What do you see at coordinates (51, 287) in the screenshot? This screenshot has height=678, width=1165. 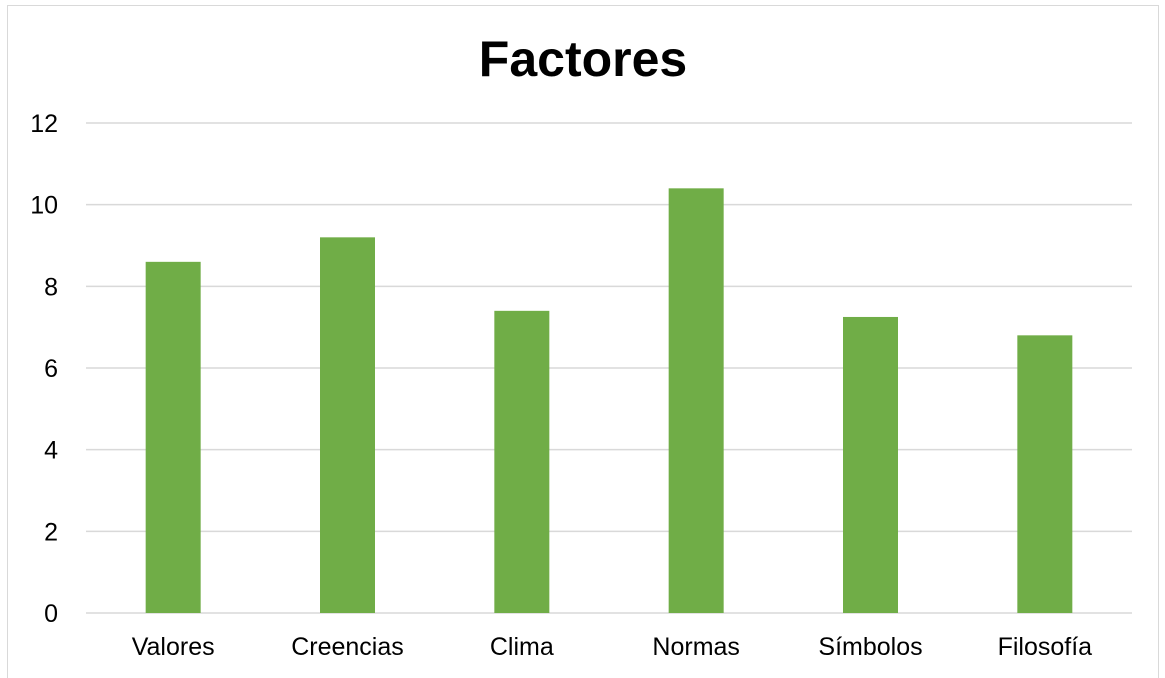 I see `y-tick-label: 8` at bounding box center [51, 287].